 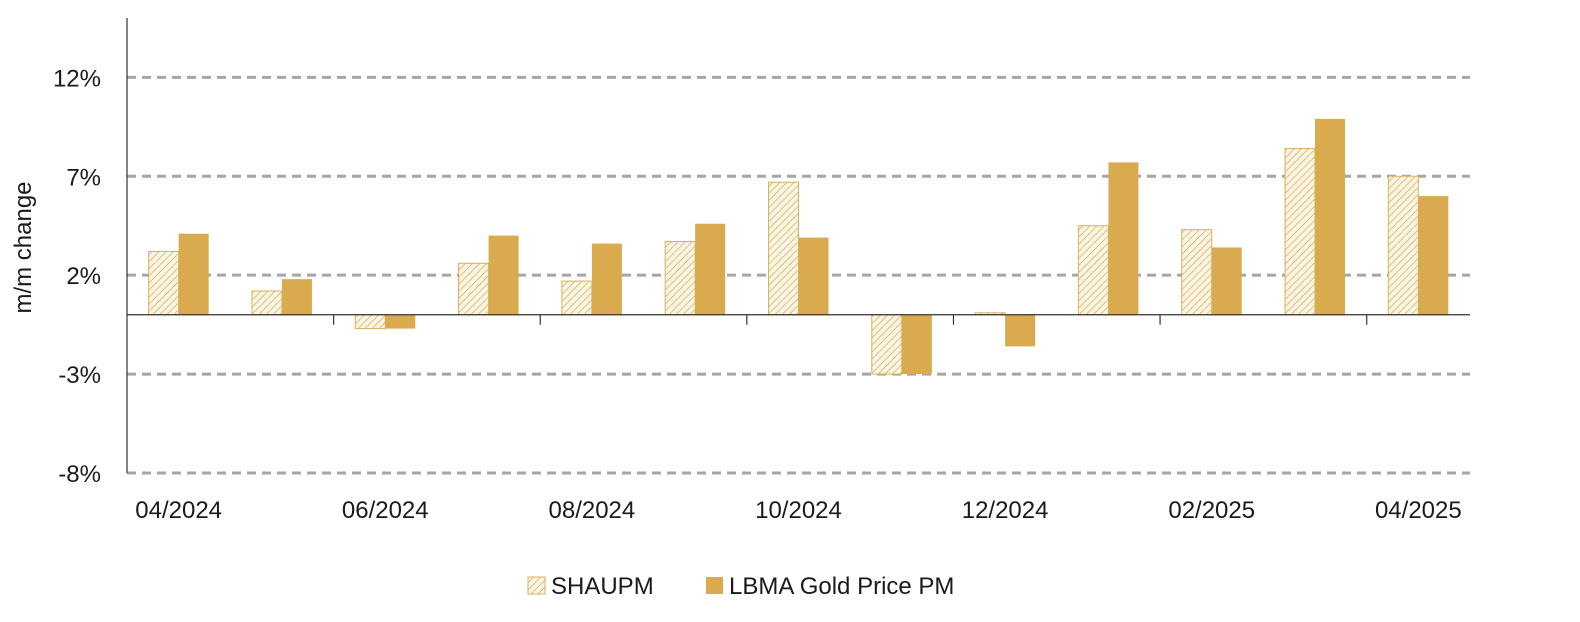 I want to click on legend-swatch-lbma, so click(x=714, y=585).